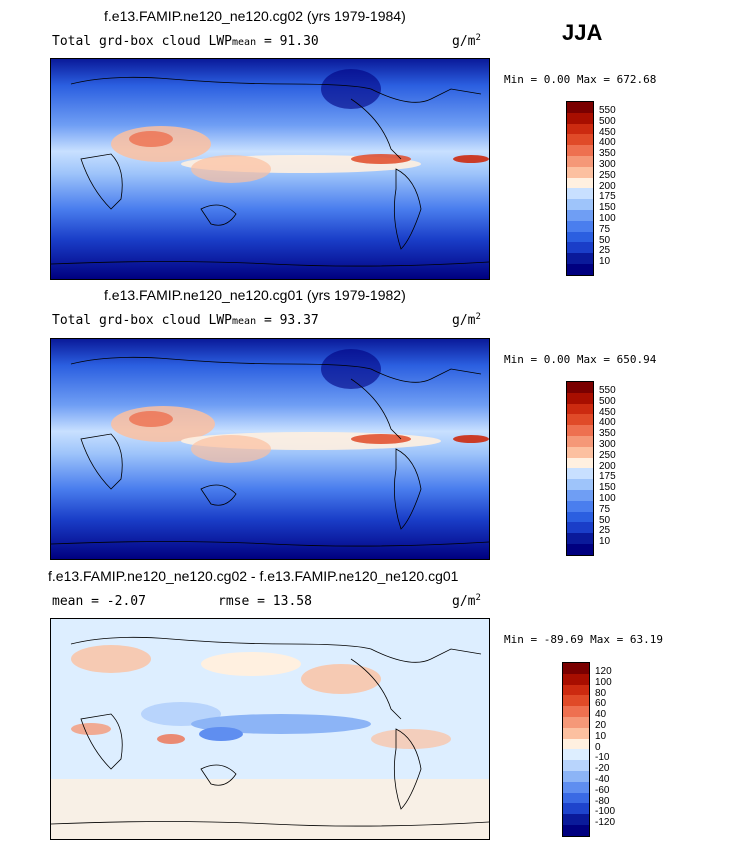 This screenshot has height=845, width=733. I want to click on panel3-colorbar-cells, so click(576, 749).